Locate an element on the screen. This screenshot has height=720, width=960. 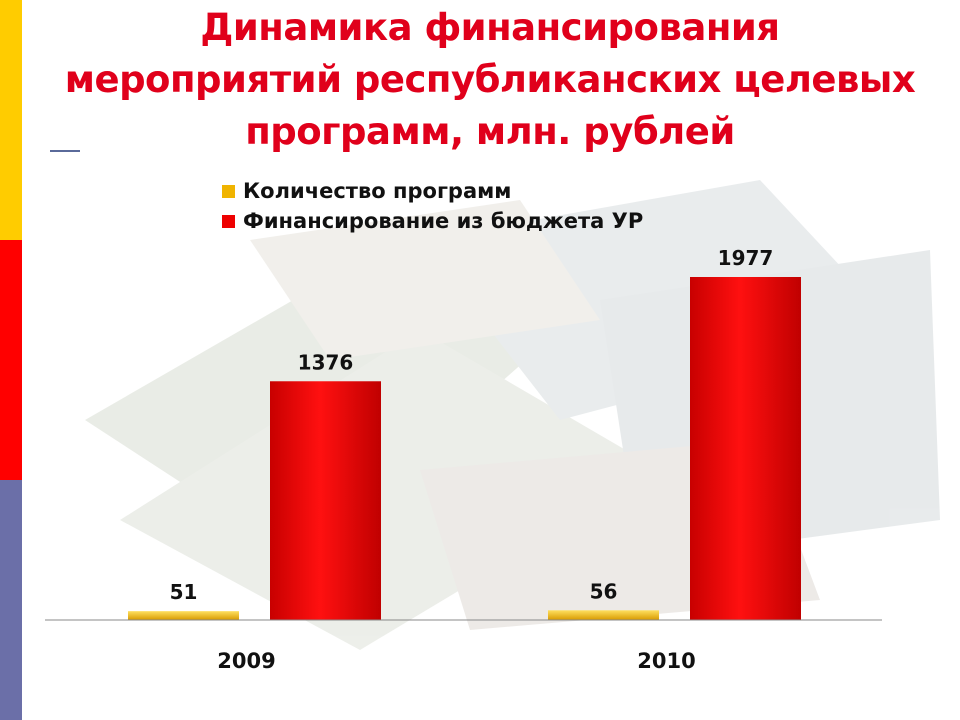
value-label-count-2010: 56 is located at coordinates (604, 591).